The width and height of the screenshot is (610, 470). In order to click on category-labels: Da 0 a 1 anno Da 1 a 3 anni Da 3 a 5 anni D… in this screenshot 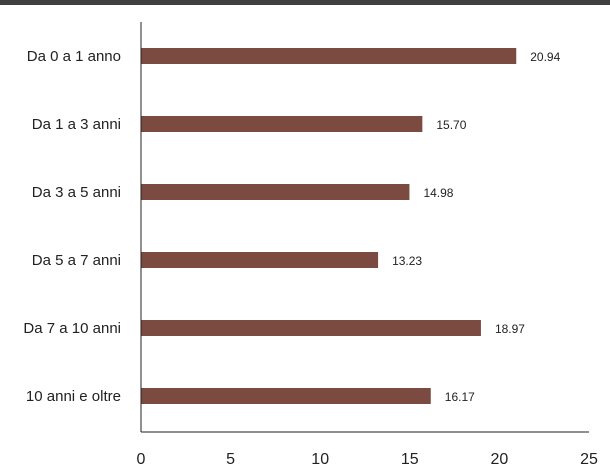, I will do `click(72, 226)`.